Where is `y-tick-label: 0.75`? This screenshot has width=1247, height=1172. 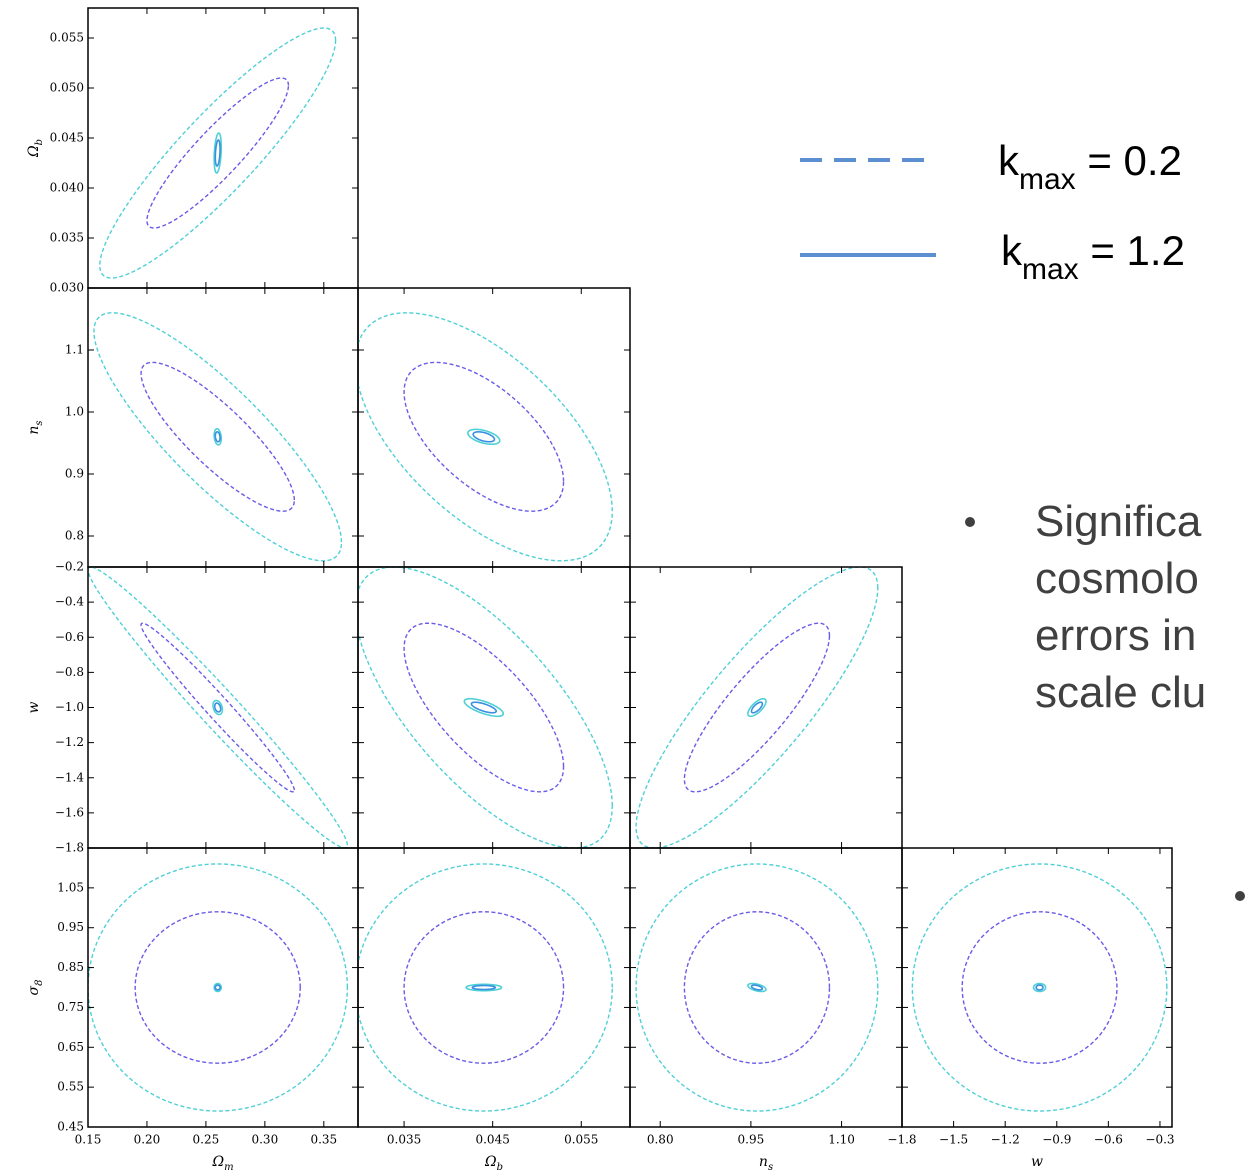
y-tick-label: 0.75 is located at coordinates (70, 1007).